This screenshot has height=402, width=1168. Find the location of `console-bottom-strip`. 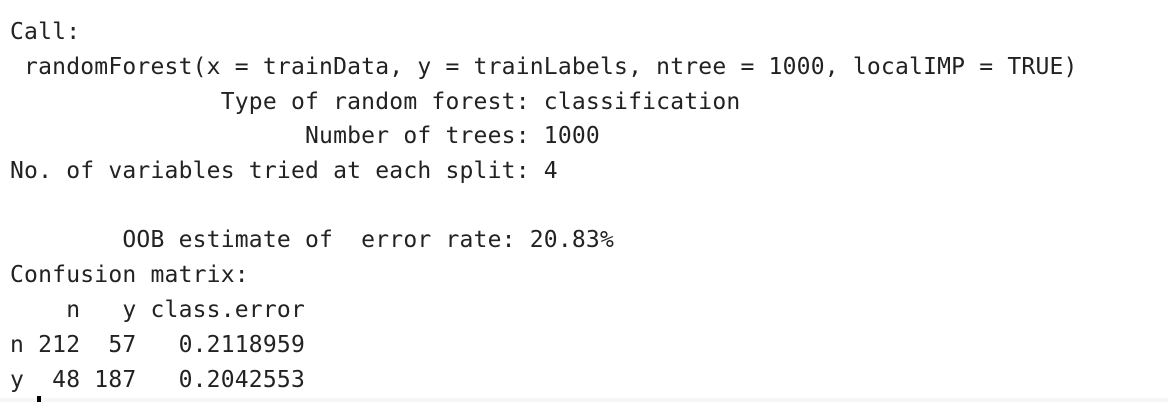

console-bottom-strip is located at coordinates (584, 400).